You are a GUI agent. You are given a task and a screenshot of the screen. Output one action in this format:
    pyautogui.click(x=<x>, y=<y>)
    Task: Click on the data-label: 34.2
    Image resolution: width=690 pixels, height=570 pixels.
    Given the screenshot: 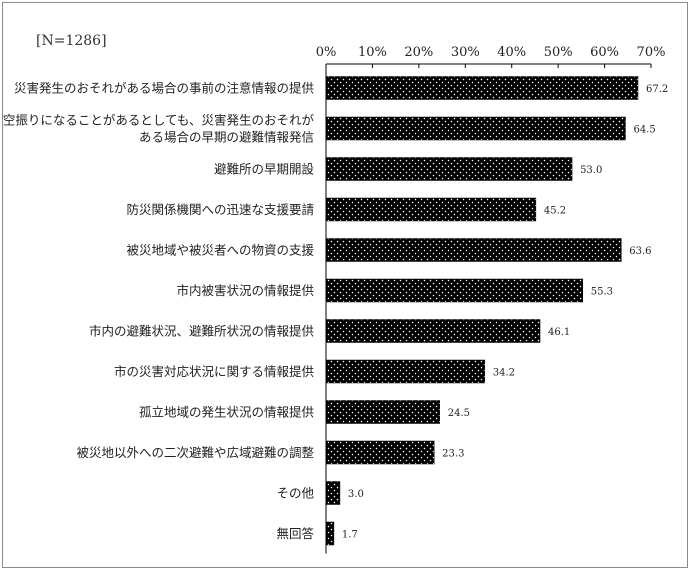 What is the action you would take?
    pyautogui.click(x=504, y=373)
    